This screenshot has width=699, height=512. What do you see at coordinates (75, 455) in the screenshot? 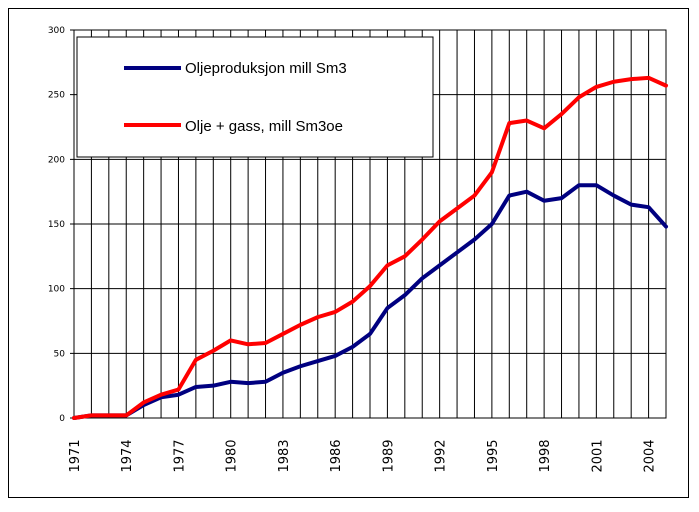
I see `x-tick-label: 1971` at bounding box center [75, 455].